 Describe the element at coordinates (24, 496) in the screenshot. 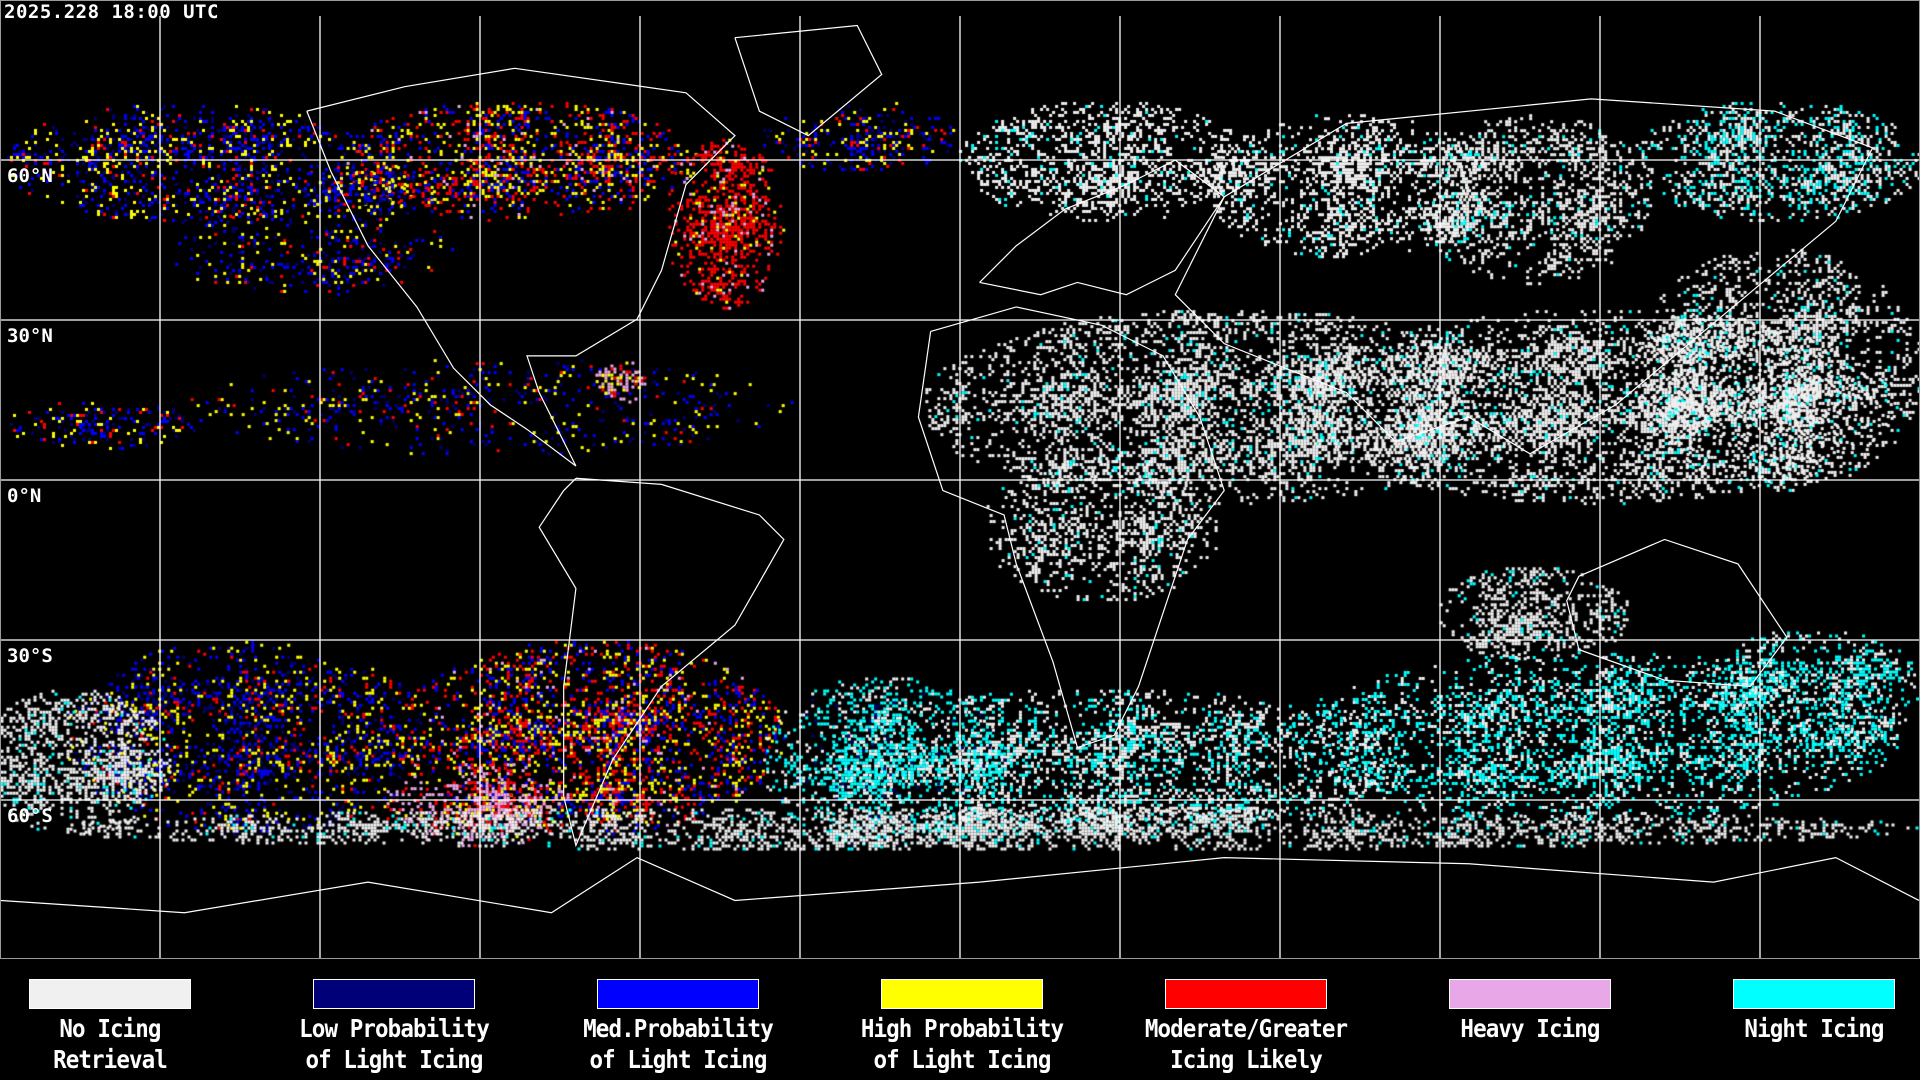

I see `lat-label-0n: 0°N` at that location.